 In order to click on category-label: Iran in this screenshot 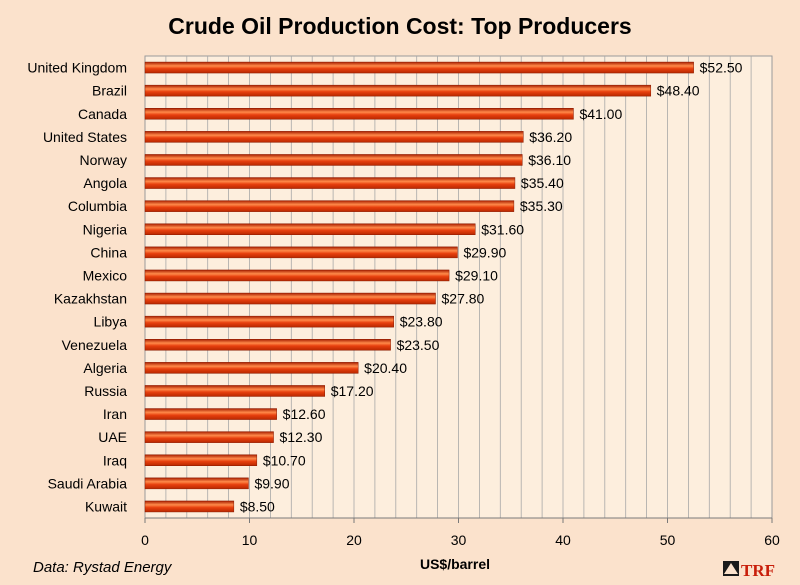, I will do `click(115, 414)`.